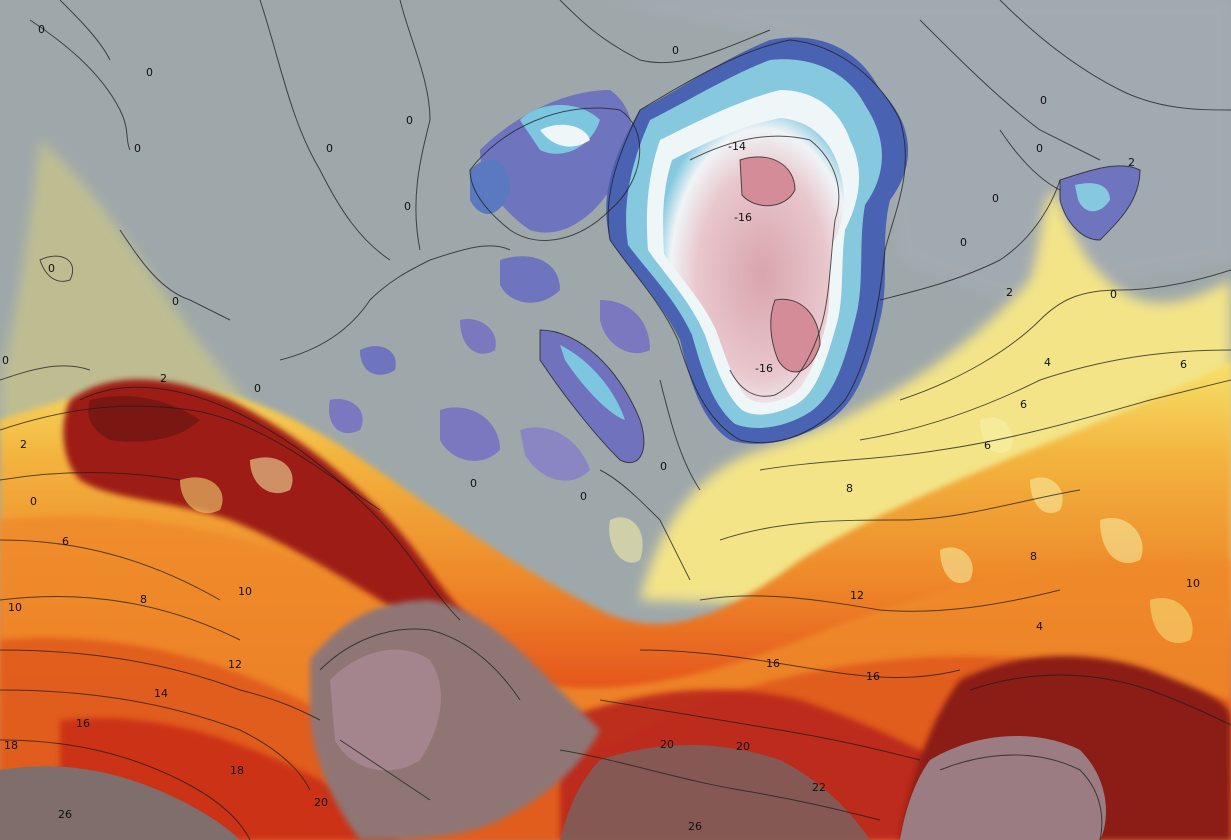 The width and height of the screenshot is (1231, 840). What do you see at coordinates (1003, 788) in the screenshot?
I see `north-africa-mauve` at bounding box center [1003, 788].